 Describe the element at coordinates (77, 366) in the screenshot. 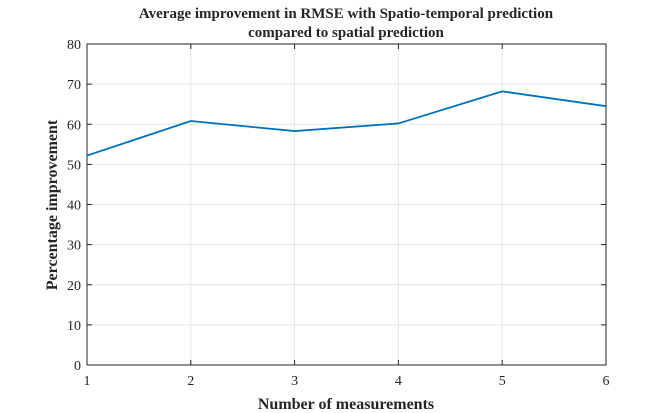

I see `y-tick-label: 0` at that location.